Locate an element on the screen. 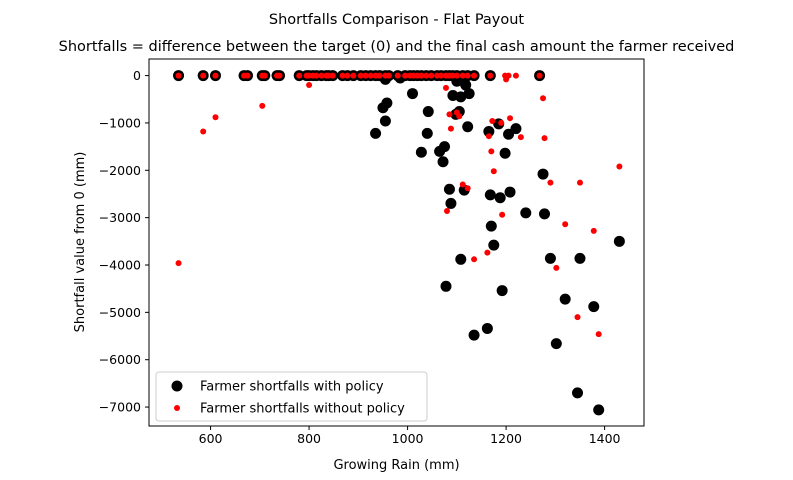 The height and width of the screenshot is (480, 793). legend-box is located at coordinates (291, 396).